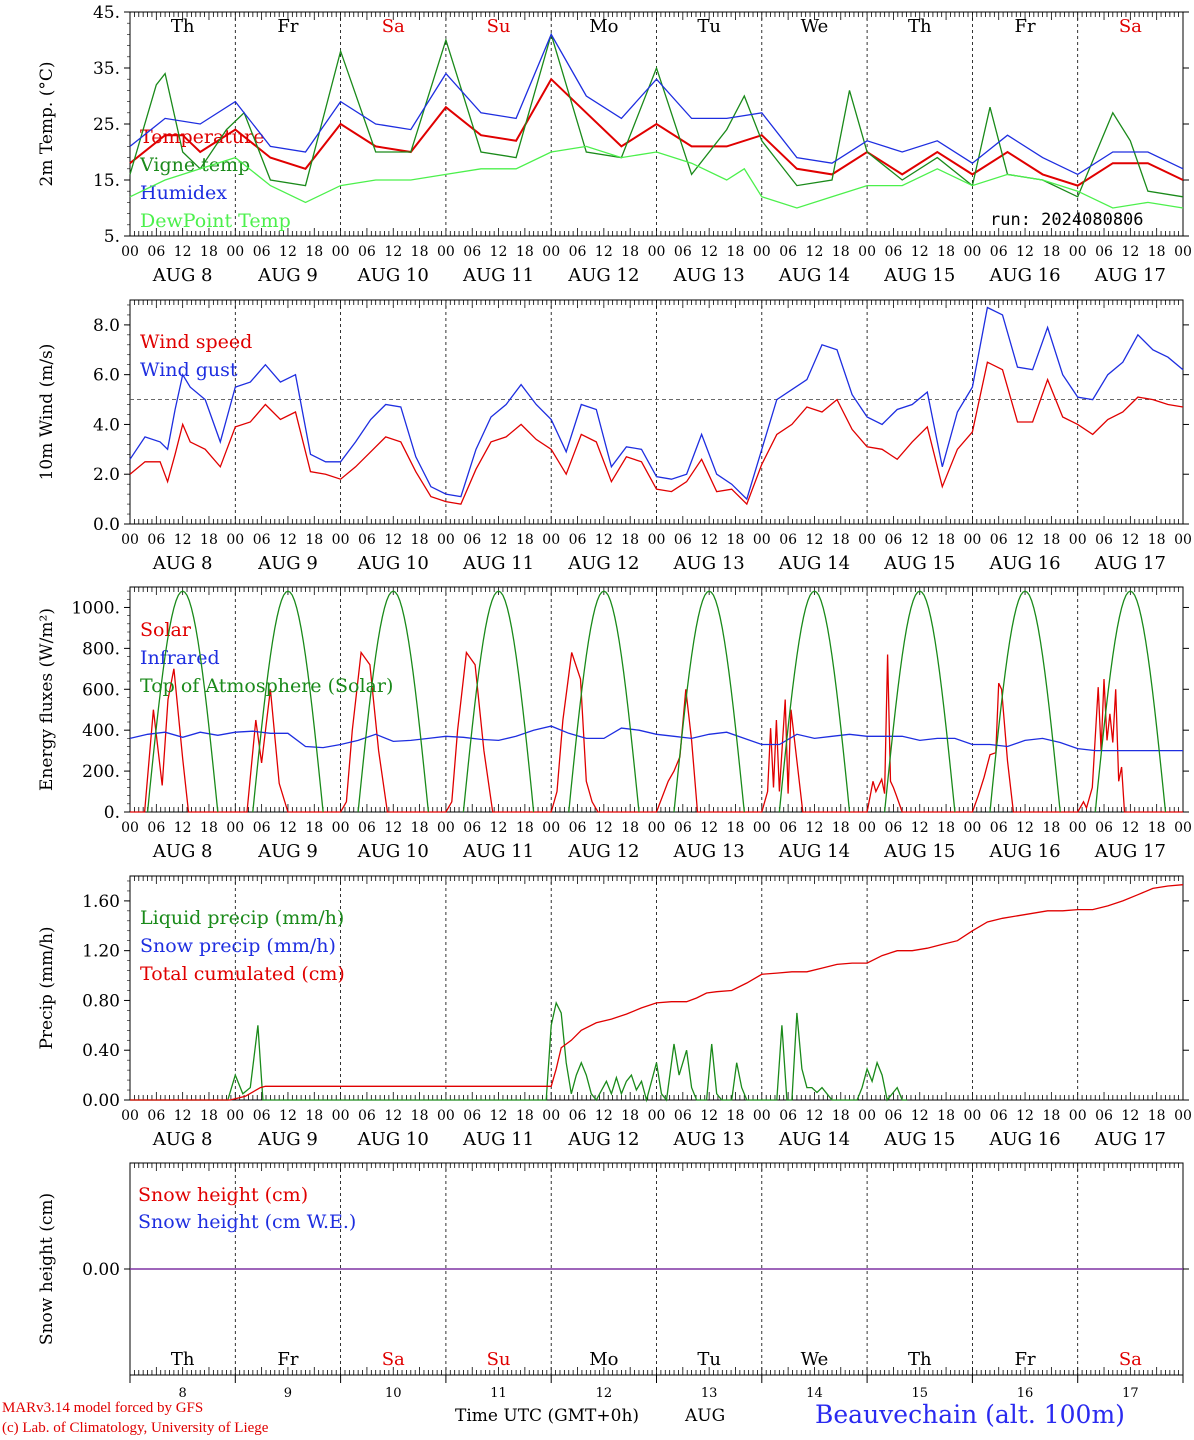 Image resolution: width=1194 pixels, height=1440 pixels. Describe the element at coordinates (183, 193) in the screenshot. I see `legend-humidex: Humidex` at that location.